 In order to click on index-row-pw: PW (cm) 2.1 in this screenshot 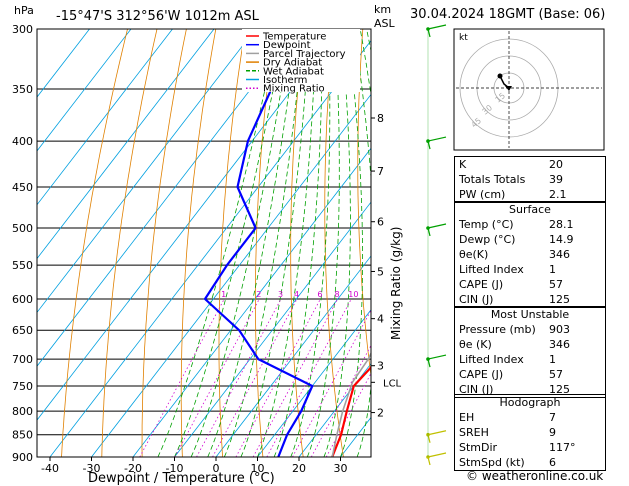, I will do `click(513, 194)`.